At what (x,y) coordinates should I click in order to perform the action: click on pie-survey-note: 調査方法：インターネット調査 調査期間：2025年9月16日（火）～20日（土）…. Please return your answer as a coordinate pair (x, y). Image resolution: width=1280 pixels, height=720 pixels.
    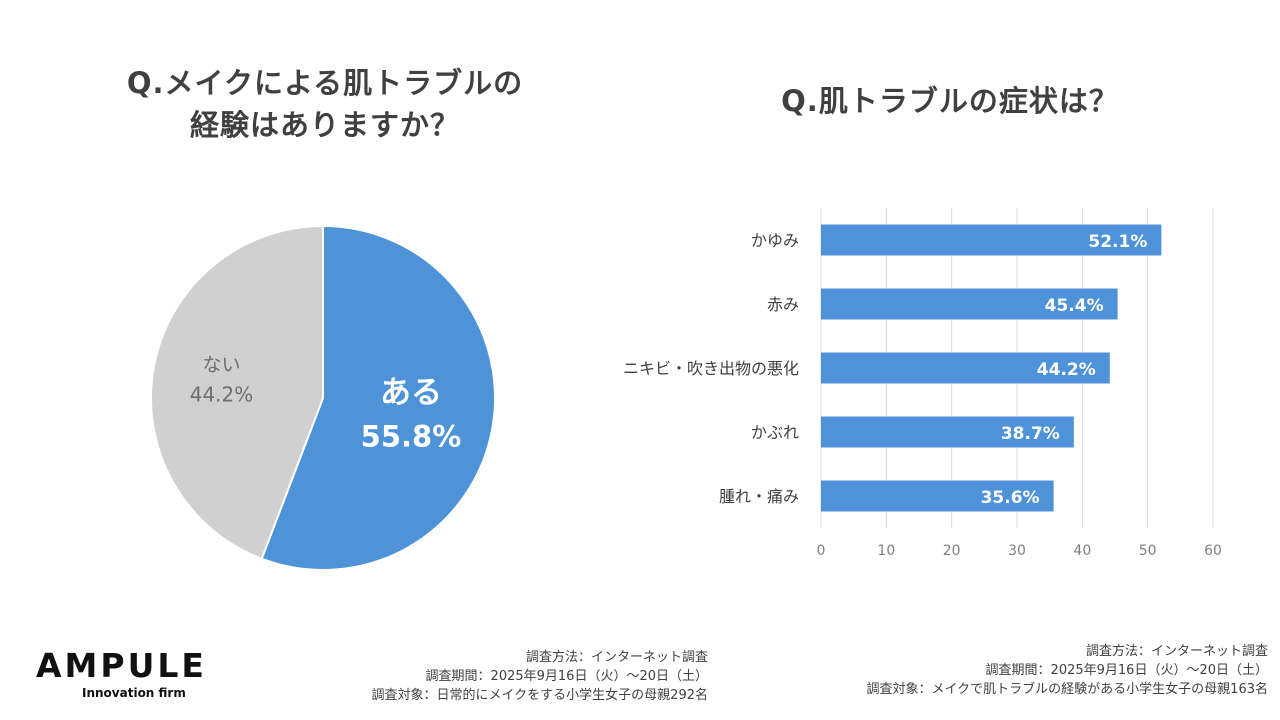
    Looking at the image, I should click on (478, 676).